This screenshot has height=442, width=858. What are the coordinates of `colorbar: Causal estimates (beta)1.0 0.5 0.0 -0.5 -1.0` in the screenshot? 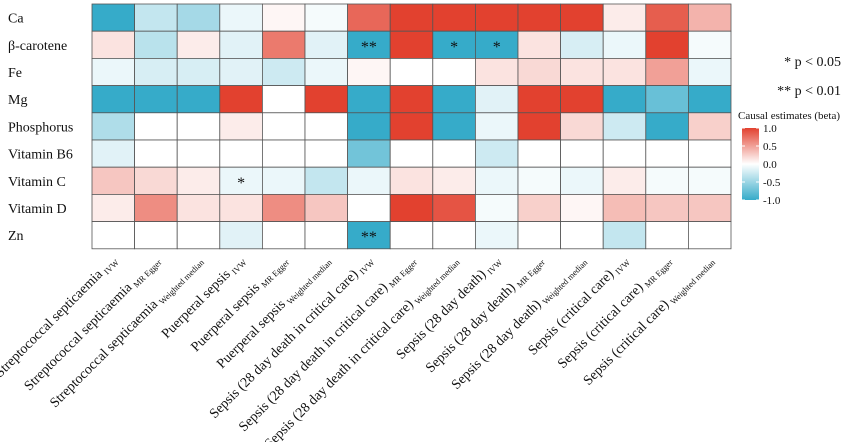 It's located at (789, 158).